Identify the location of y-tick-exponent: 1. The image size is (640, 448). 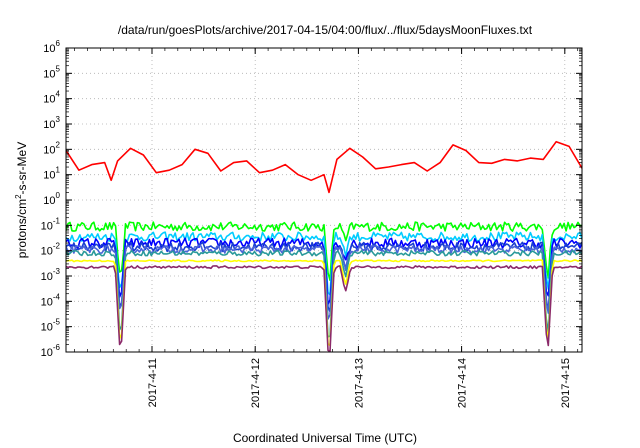
(58, 170).